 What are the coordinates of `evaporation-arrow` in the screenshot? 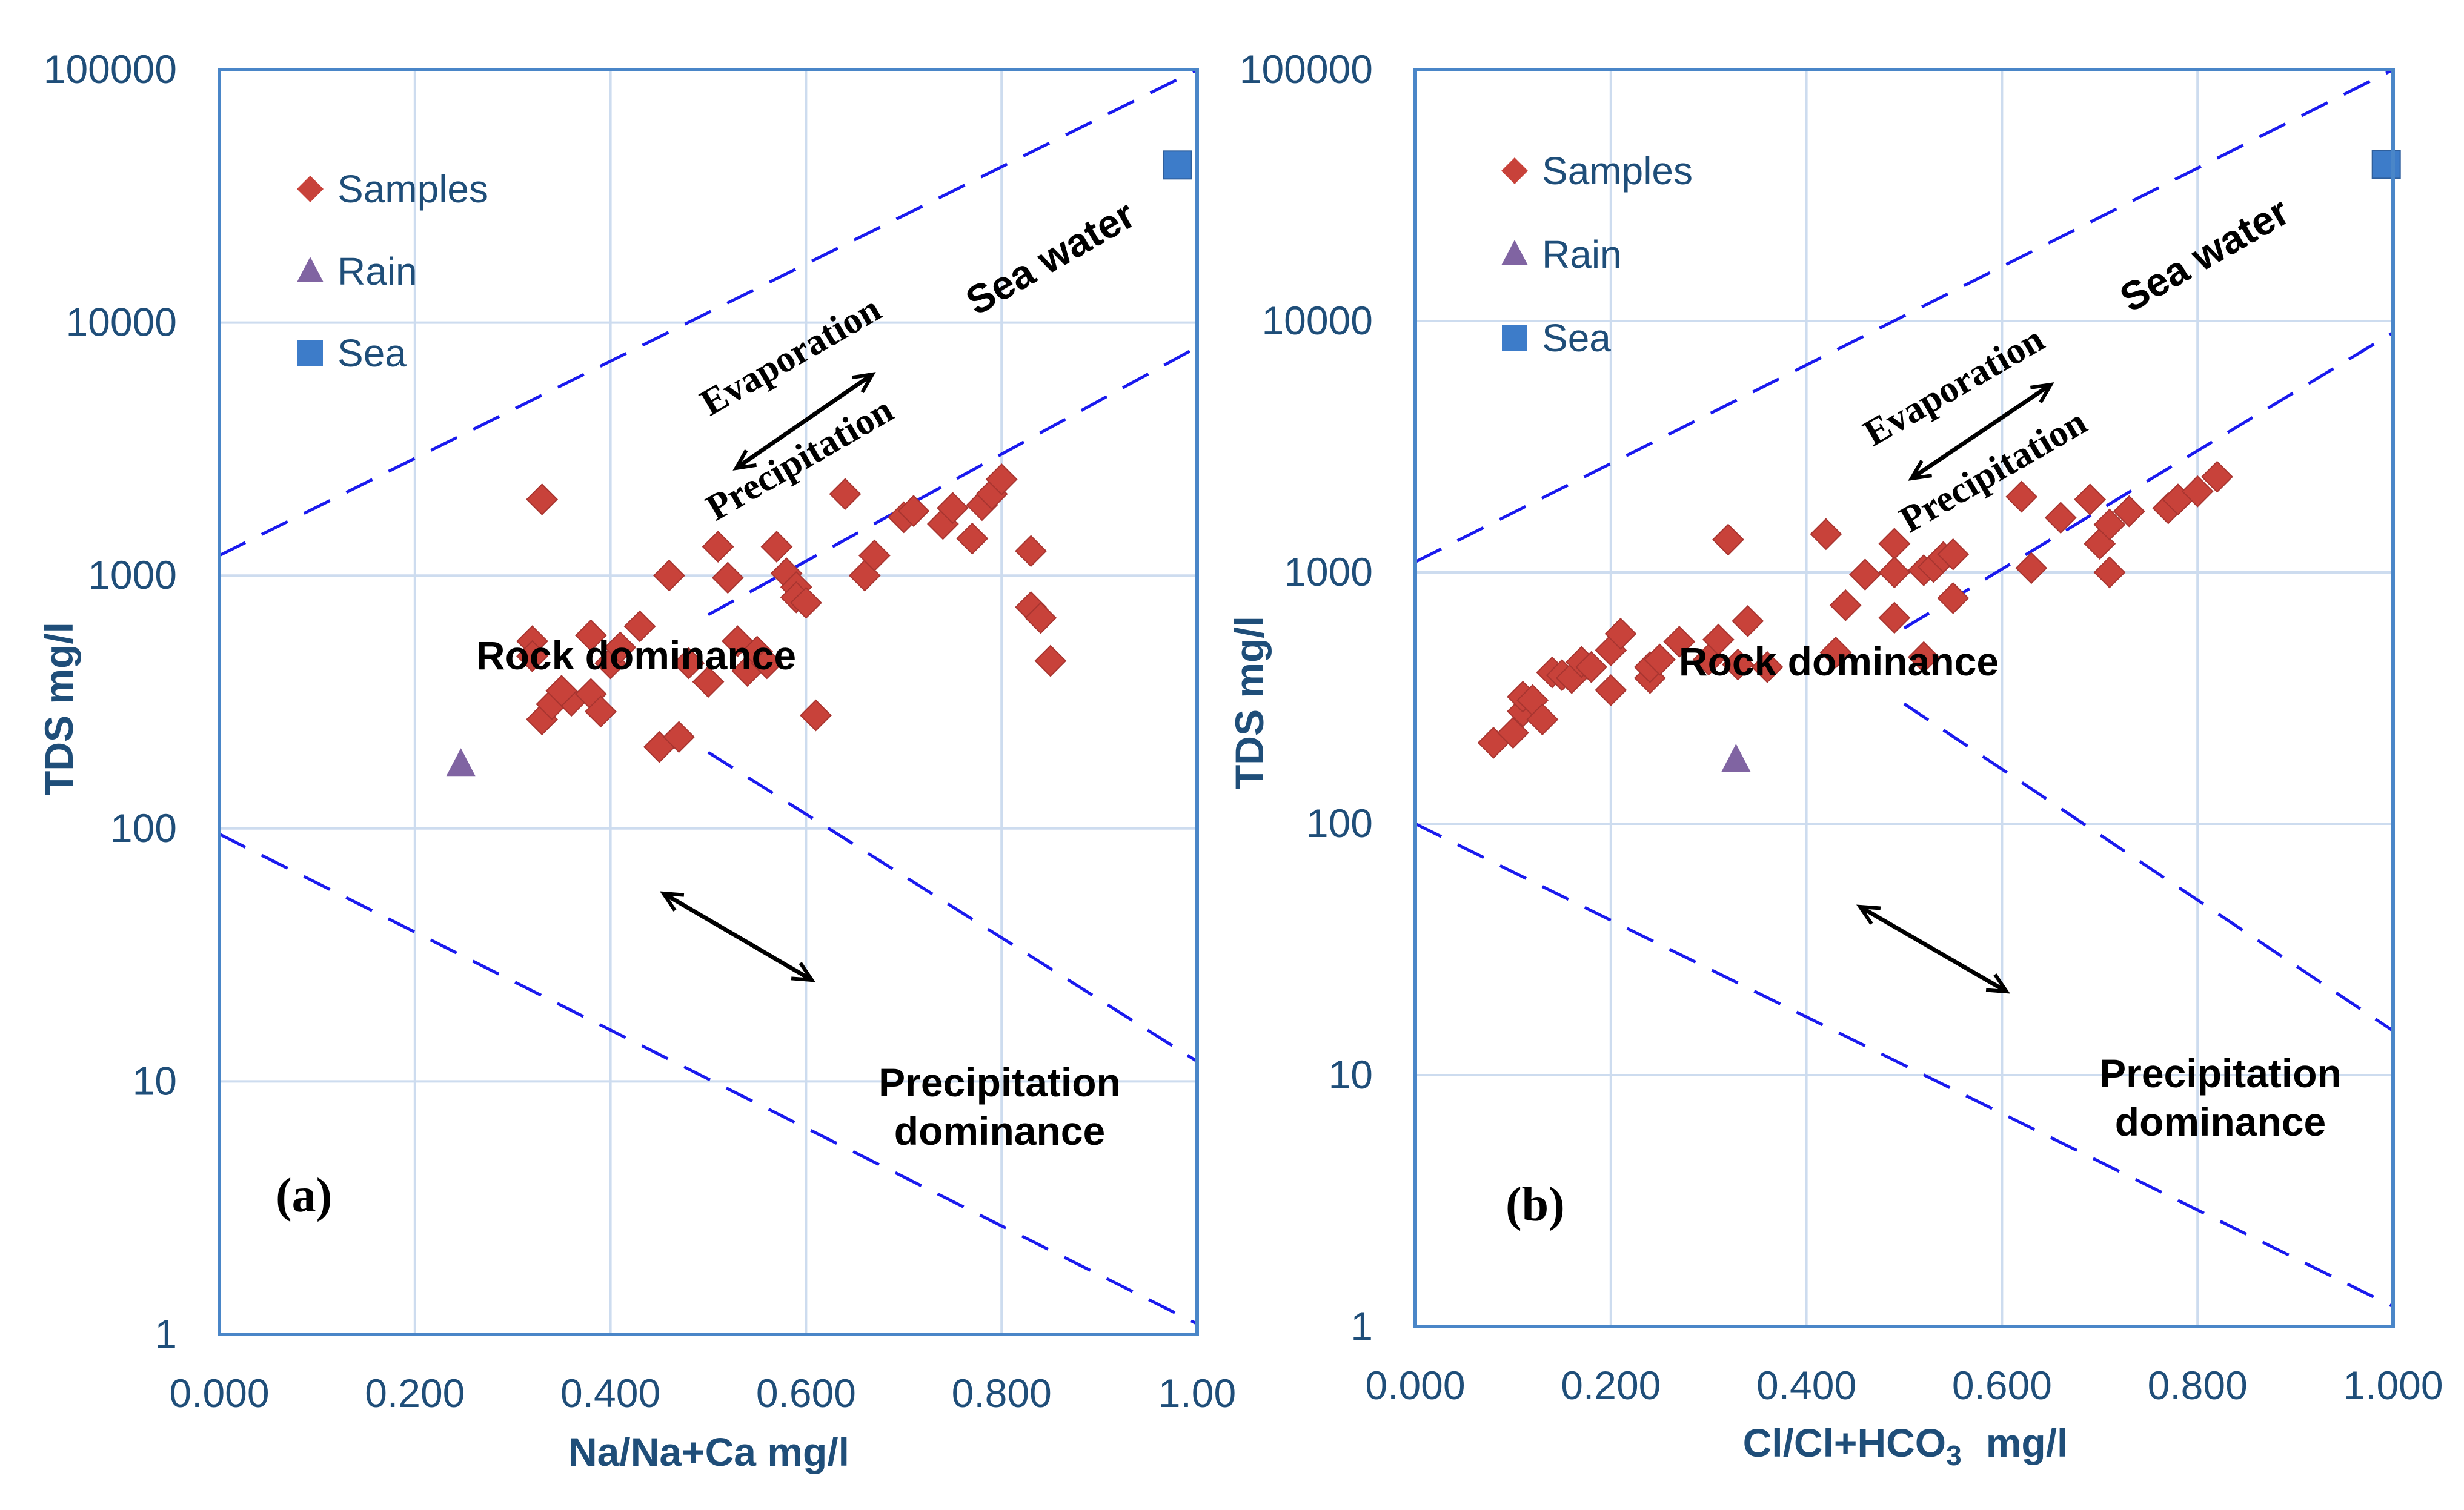 It's located at (1981, 431).